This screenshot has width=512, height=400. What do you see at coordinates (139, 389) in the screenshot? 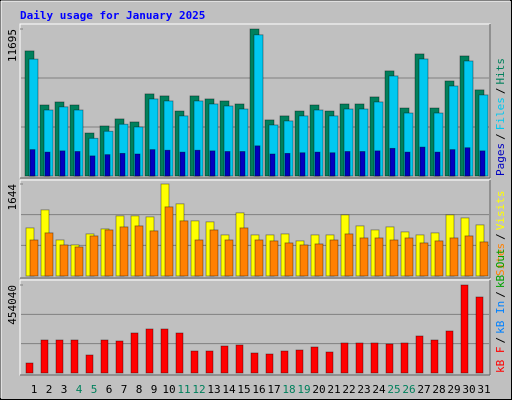
I see `x-tick-label: 8` at bounding box center [139, 389].